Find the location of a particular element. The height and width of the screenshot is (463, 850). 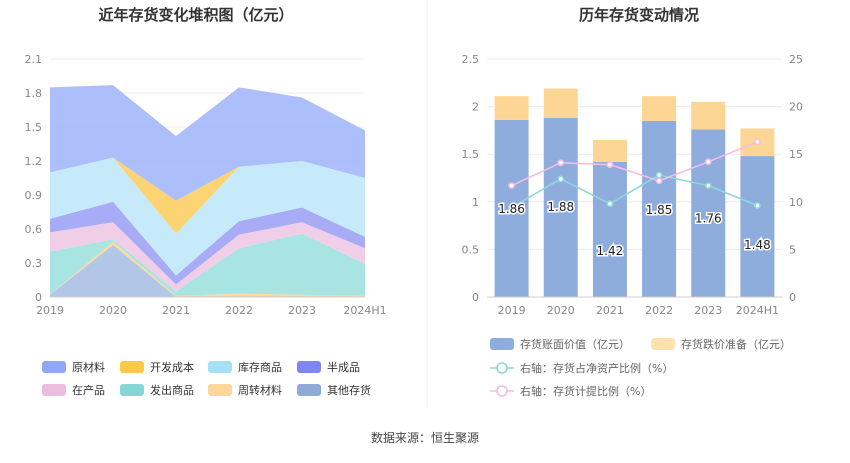

bar-value-label: 1.48 is located at coordinates (757, 245).